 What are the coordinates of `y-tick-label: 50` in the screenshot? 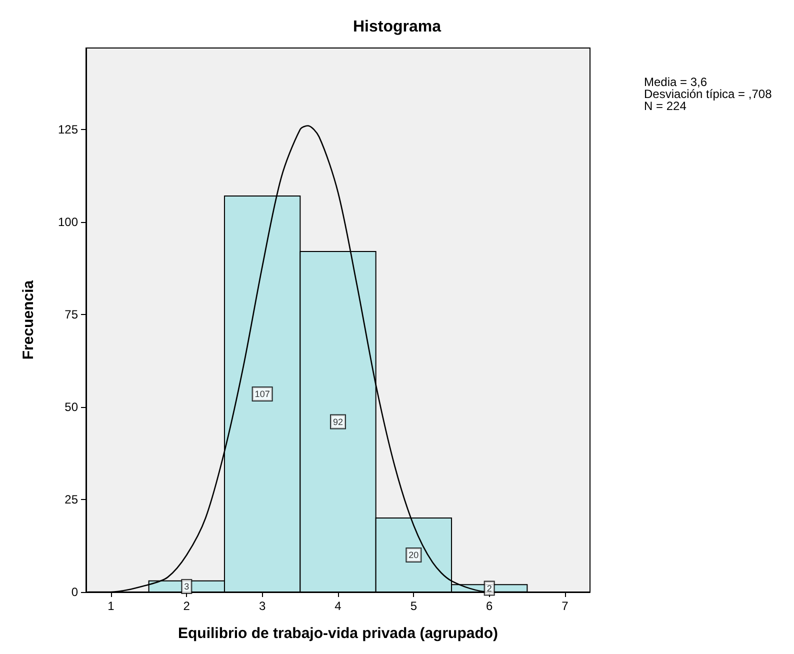 It's located at (71, 407).